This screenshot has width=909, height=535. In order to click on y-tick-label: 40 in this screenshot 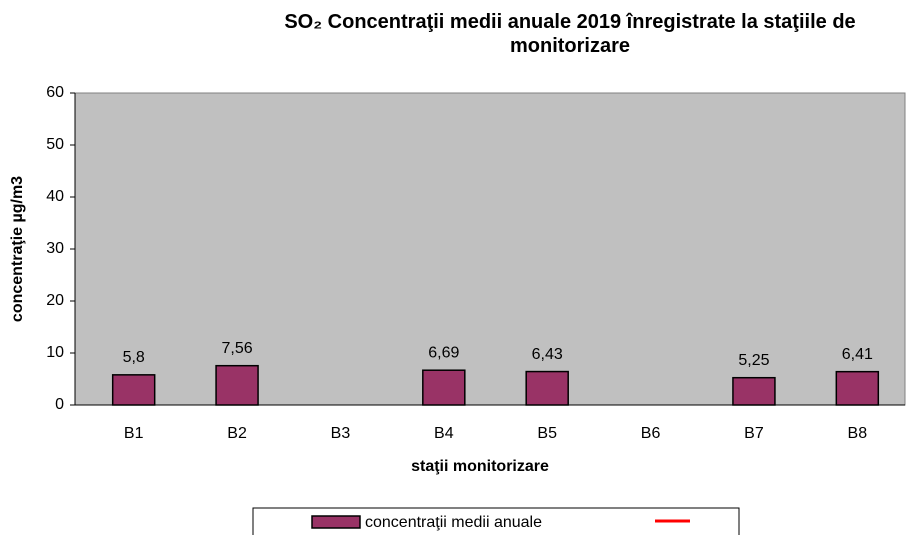, I will do `click(55, 196)`.